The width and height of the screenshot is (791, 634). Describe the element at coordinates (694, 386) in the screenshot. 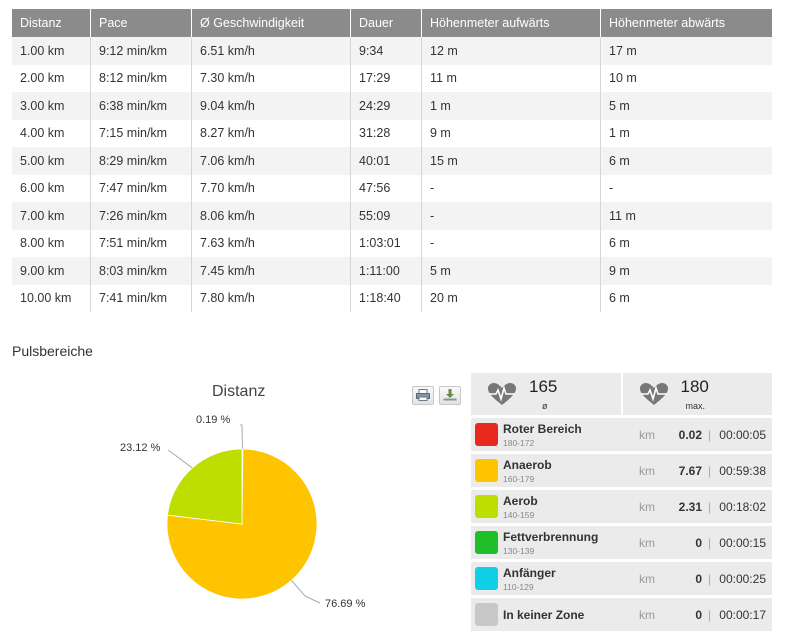

I see `max-pulse-value: 180` at that location.